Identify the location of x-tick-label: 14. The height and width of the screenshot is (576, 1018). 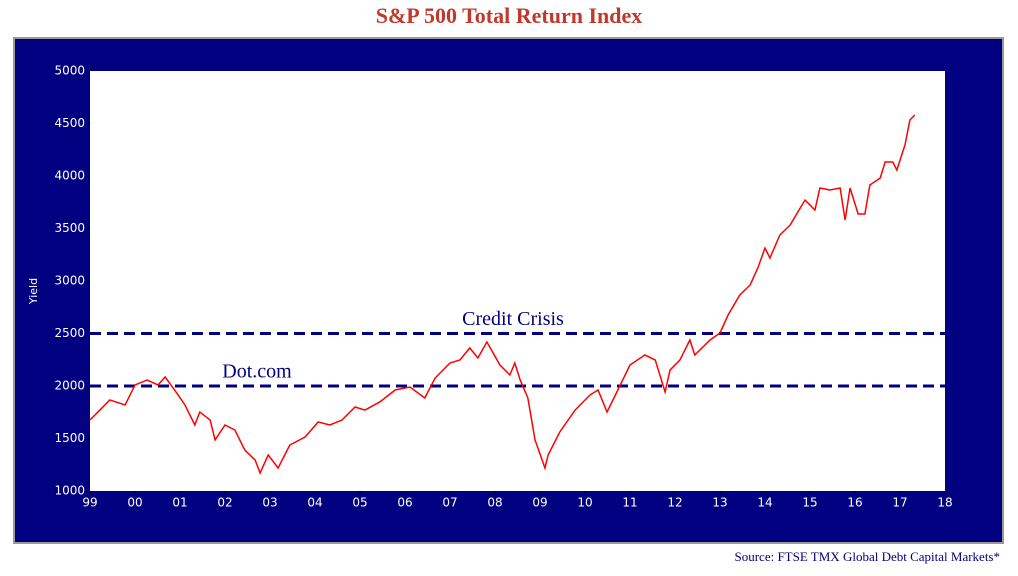
(764, 503).